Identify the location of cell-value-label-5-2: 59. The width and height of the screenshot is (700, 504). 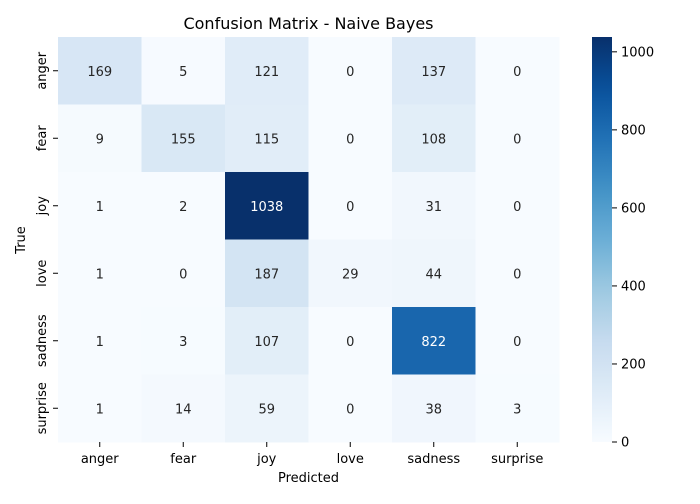
(266, 409).